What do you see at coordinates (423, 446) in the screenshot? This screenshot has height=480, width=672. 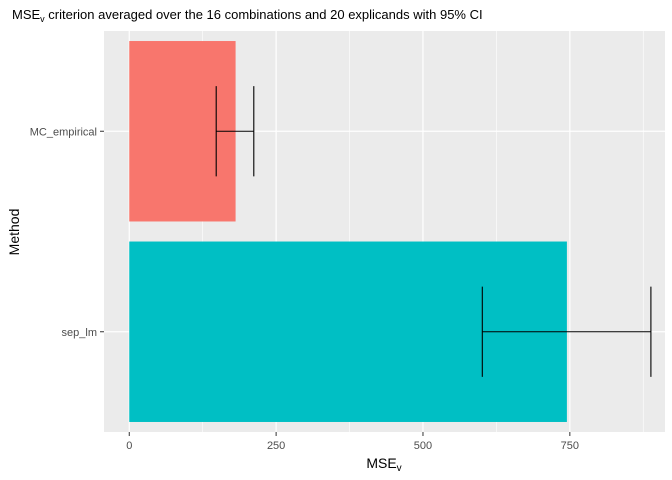 I see `x-tick-label: 500` at bounding box center [423, 446].